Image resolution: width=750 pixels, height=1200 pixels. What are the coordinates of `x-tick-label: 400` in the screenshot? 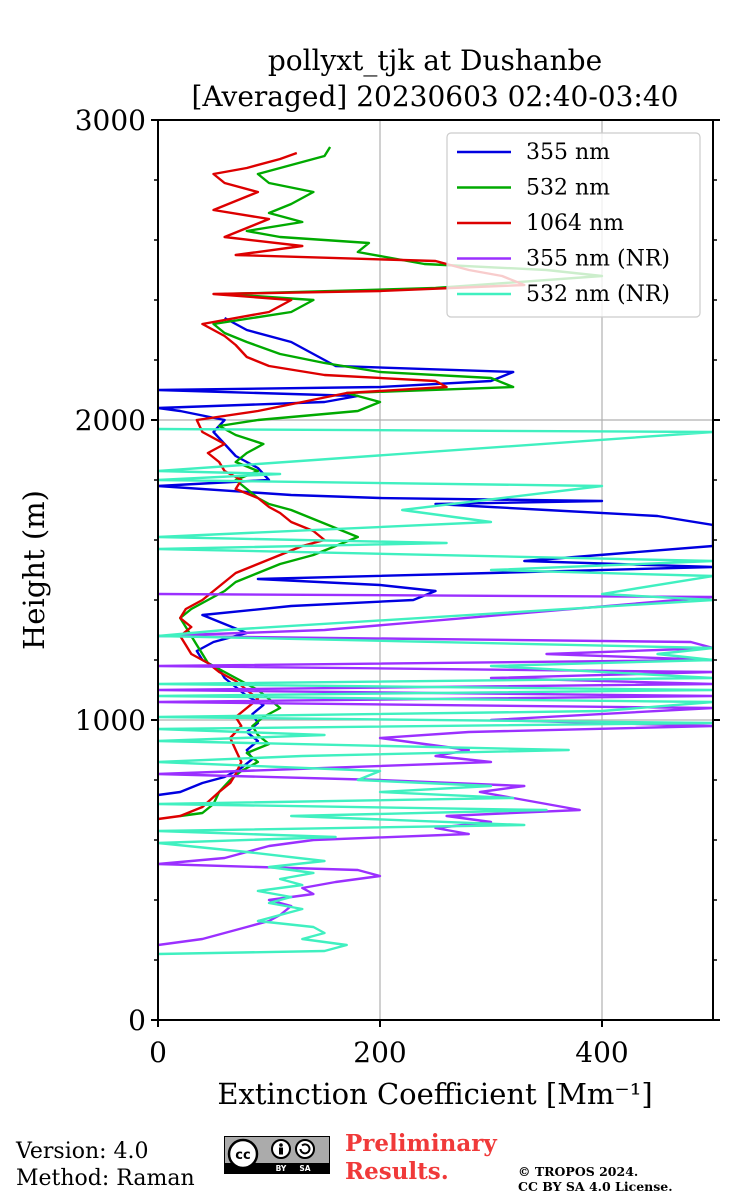 It's located at (601, 1052).